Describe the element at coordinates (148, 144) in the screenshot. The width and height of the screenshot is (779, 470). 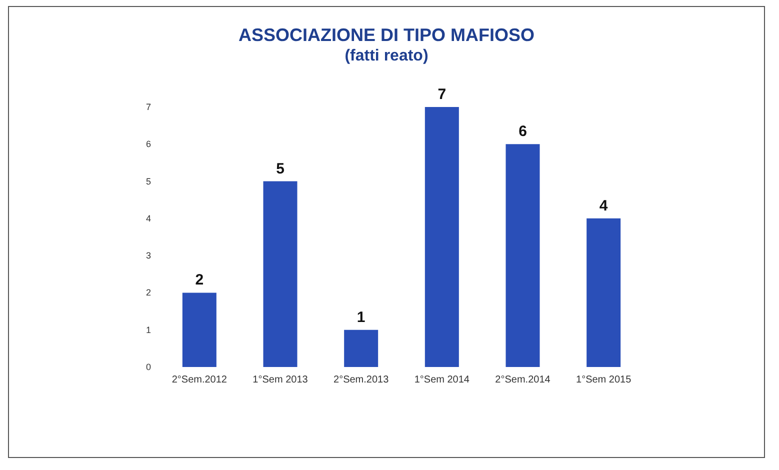
I see `y-tick-label: 6` at that location.